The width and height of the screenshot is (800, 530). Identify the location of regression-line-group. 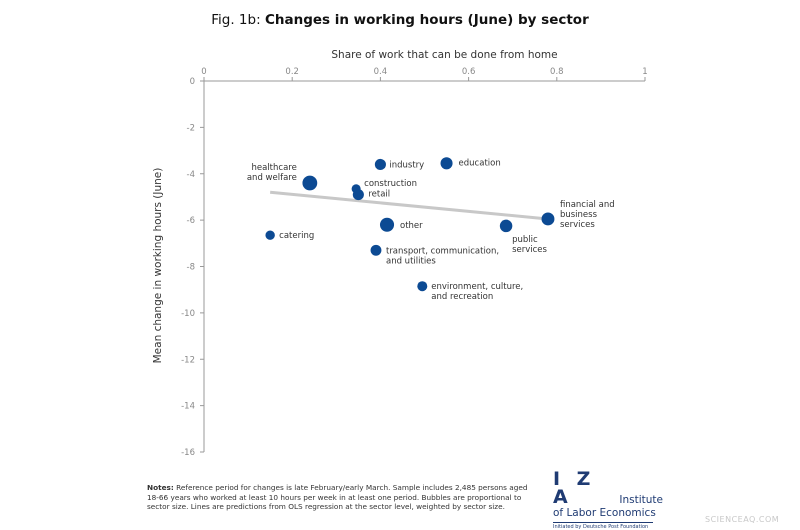
(409, 205).